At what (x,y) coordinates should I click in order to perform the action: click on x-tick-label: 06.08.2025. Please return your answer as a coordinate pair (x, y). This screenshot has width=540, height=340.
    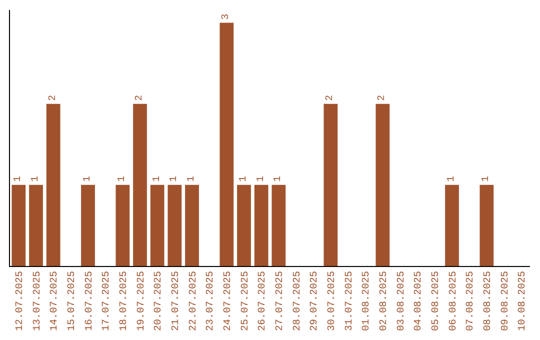
    Looking at the image, I should click on (454, 301).